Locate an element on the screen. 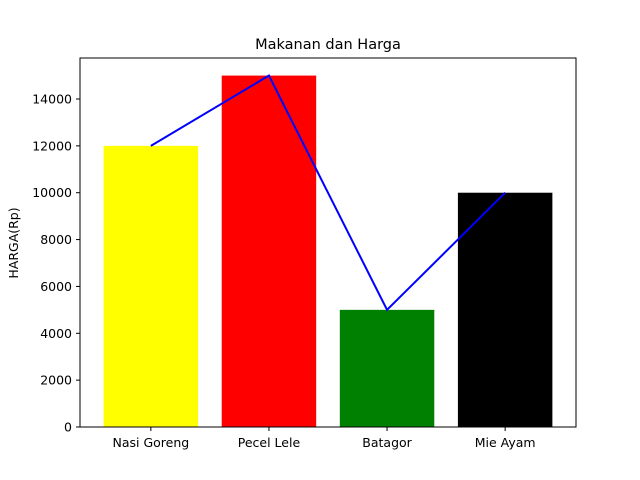  y-tick-label: 10000 is located at coordinates (52, 192).